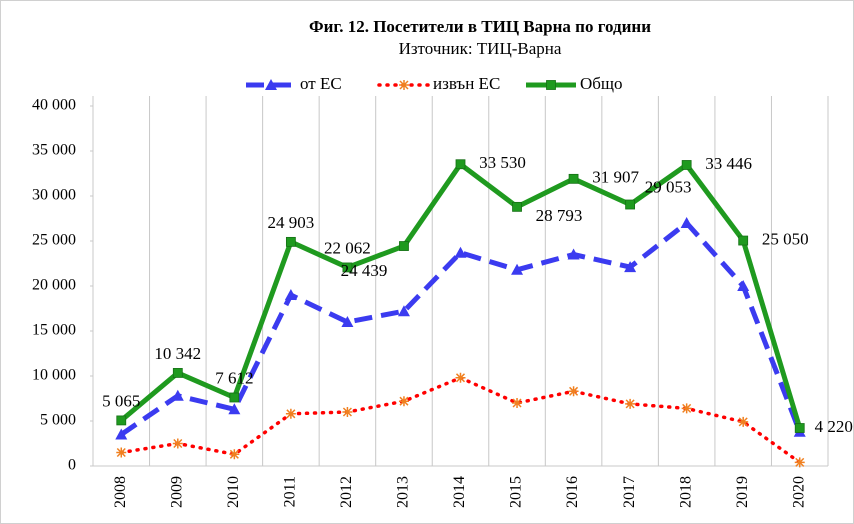 This screenshot has height=524, width=854. I want to click on data-label: 28 793, so click(559, 215).